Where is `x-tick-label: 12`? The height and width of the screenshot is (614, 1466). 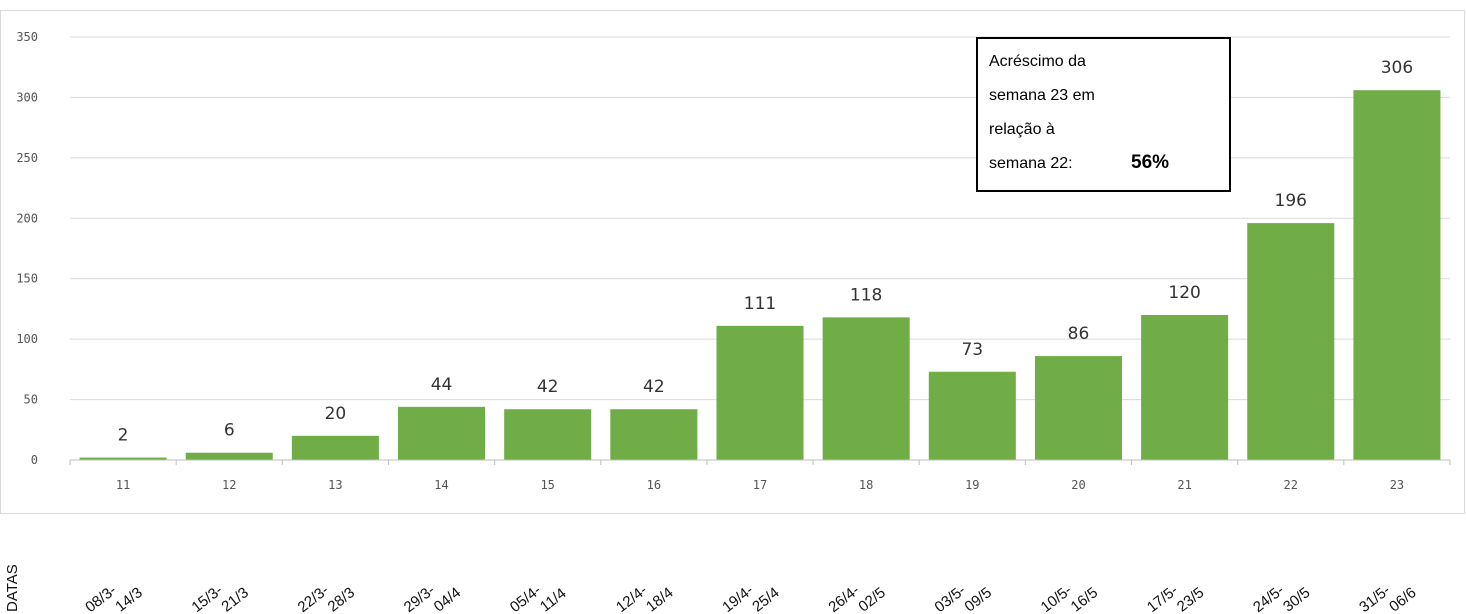 x-tick-label: 12 is located at coordinates (229, 485).